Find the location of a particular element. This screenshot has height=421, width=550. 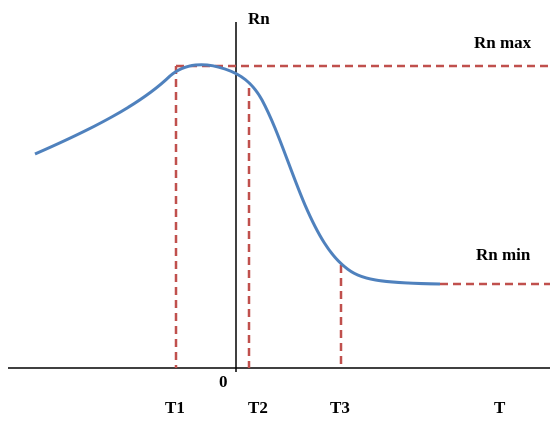

x-axis-label: T is located at coordinates (500, 407).